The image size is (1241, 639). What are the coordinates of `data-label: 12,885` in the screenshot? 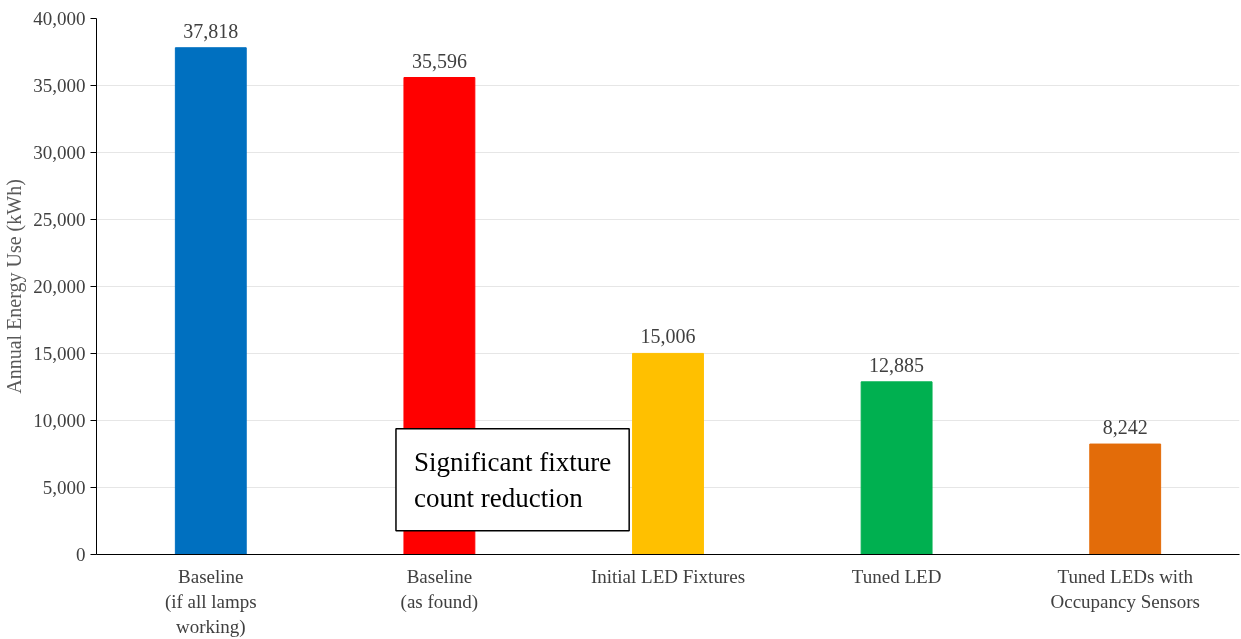 It's located at (897, 364).